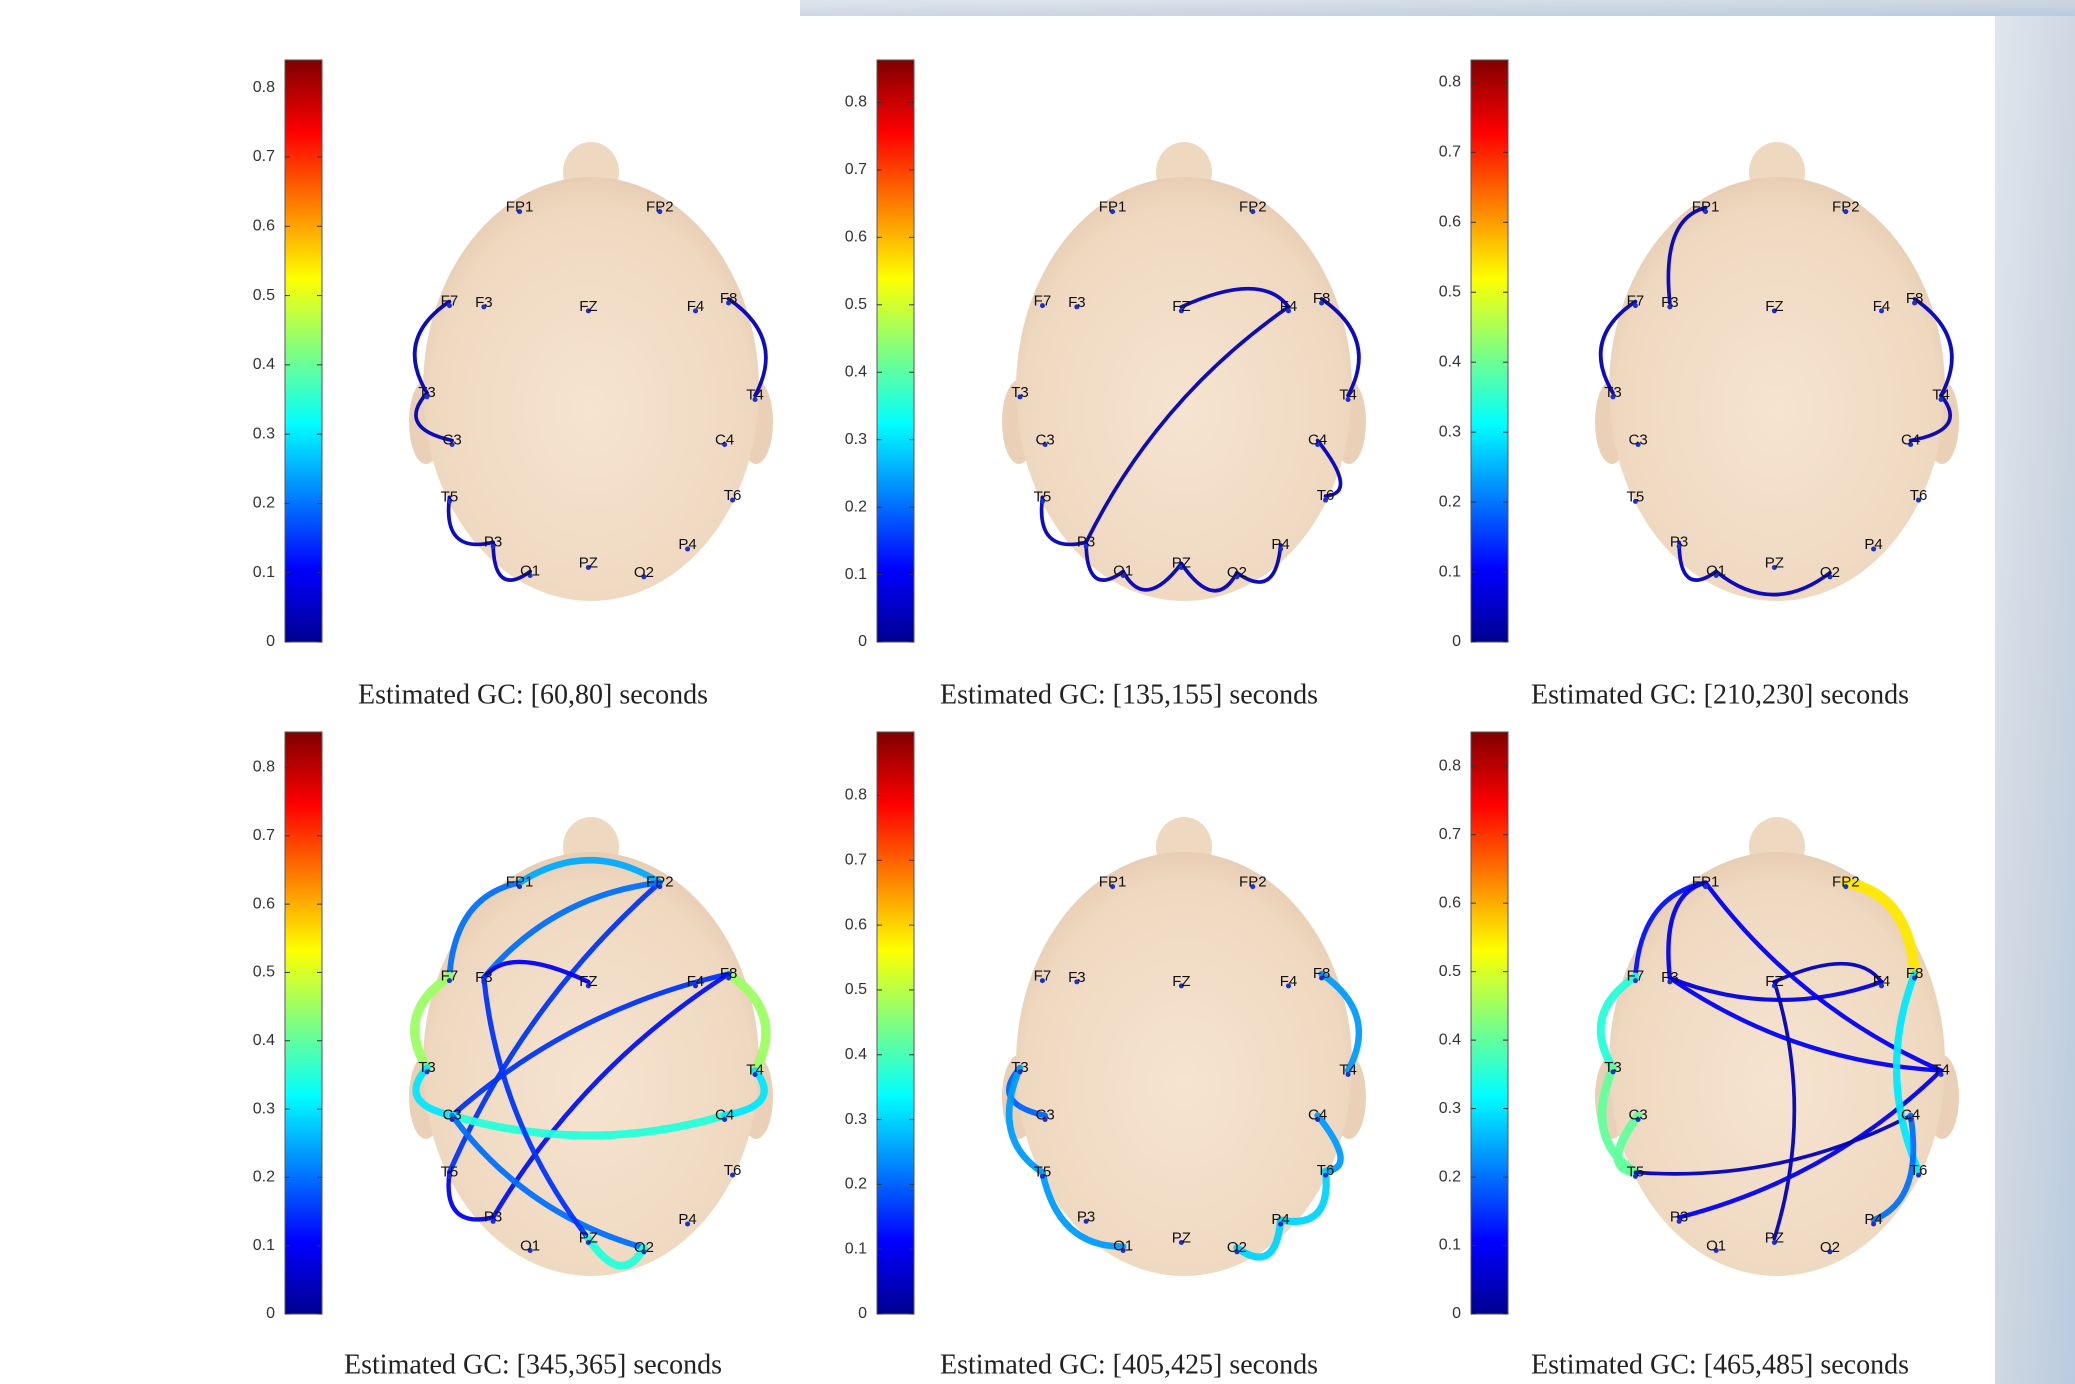 Image resolution: width=2075 pixels, height=1384 pixels. I want to click on electrode-label: FZ, so click(588, 981).